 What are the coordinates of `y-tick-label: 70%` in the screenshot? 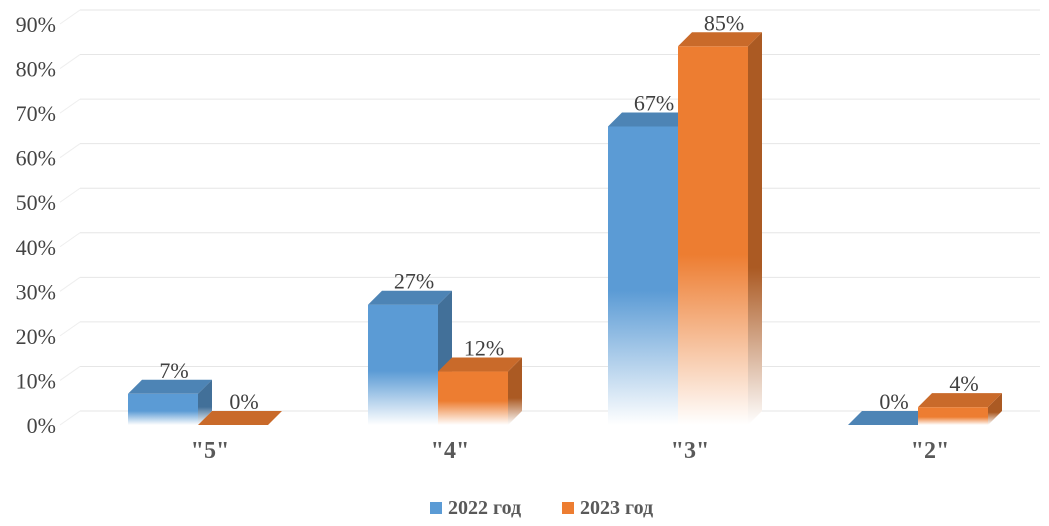 It's located at (36, 113).